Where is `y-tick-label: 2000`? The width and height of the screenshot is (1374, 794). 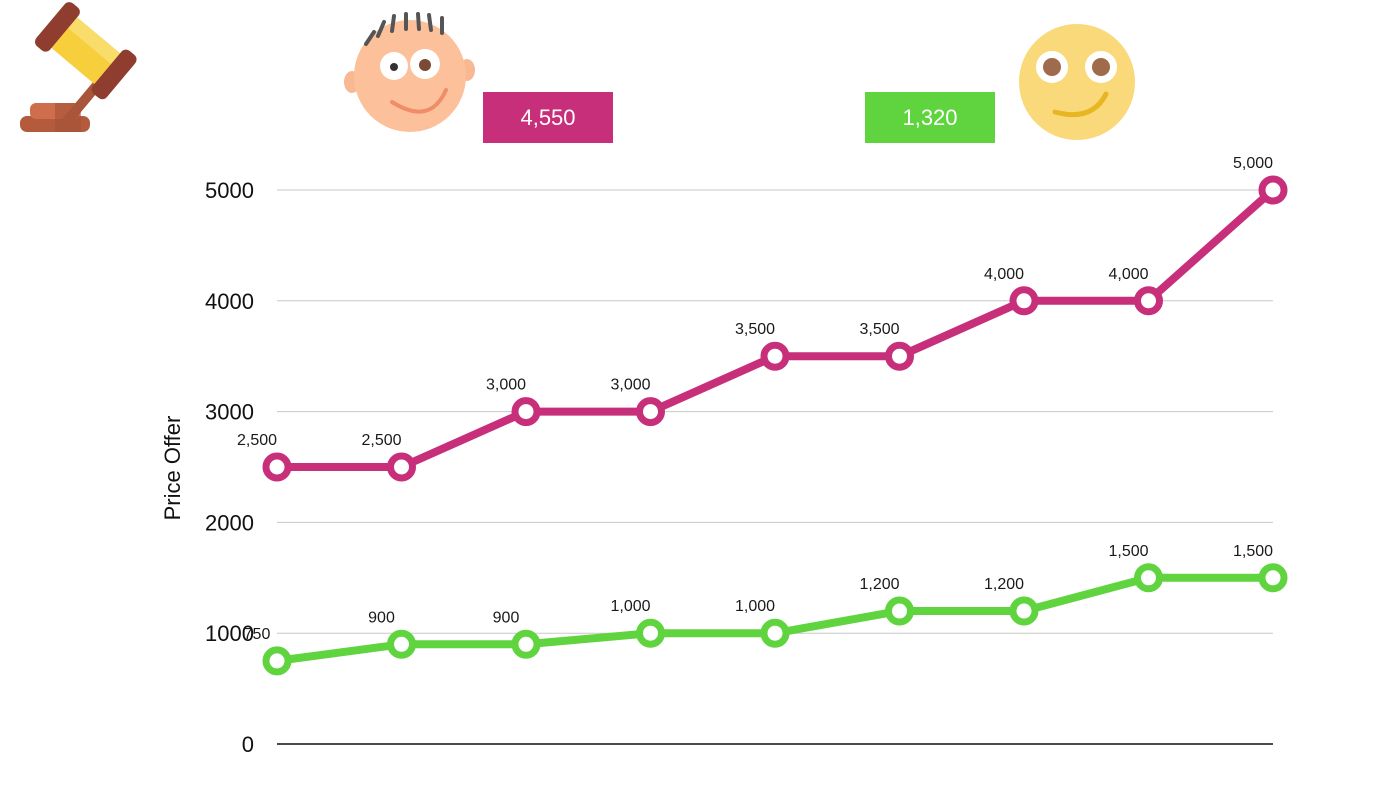 y-tick-label: 2000 is located at coordinates (229, 522).